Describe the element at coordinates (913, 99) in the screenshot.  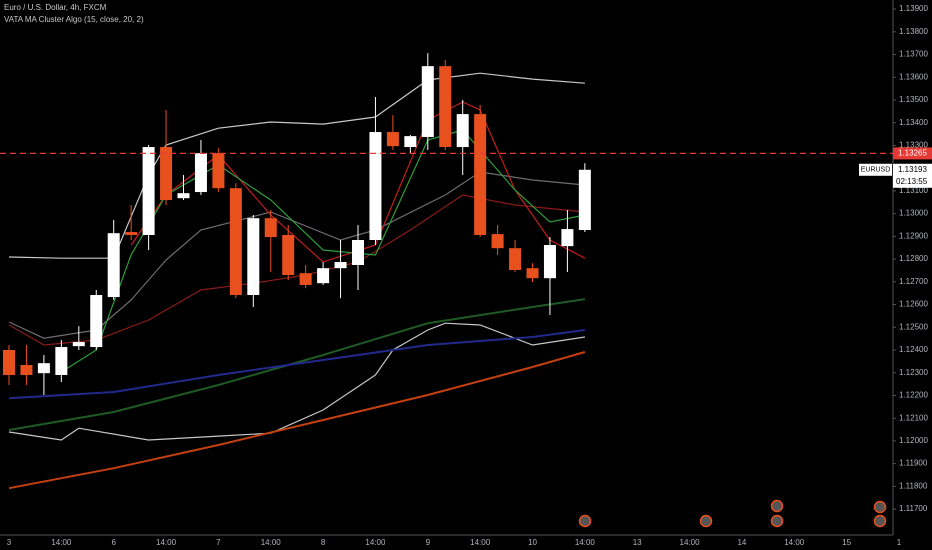
I see `y-tick-label: 1.13500` at that location.